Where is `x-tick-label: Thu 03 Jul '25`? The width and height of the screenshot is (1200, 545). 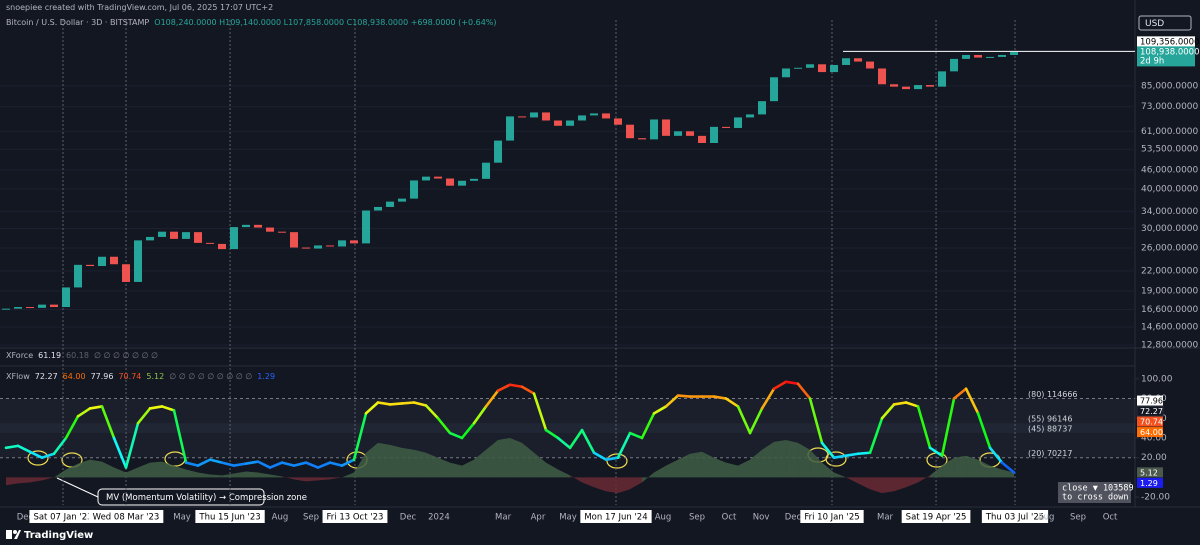 x-tick-label: Thu 03 Jul '25 is located at coordinates (1014, 518).